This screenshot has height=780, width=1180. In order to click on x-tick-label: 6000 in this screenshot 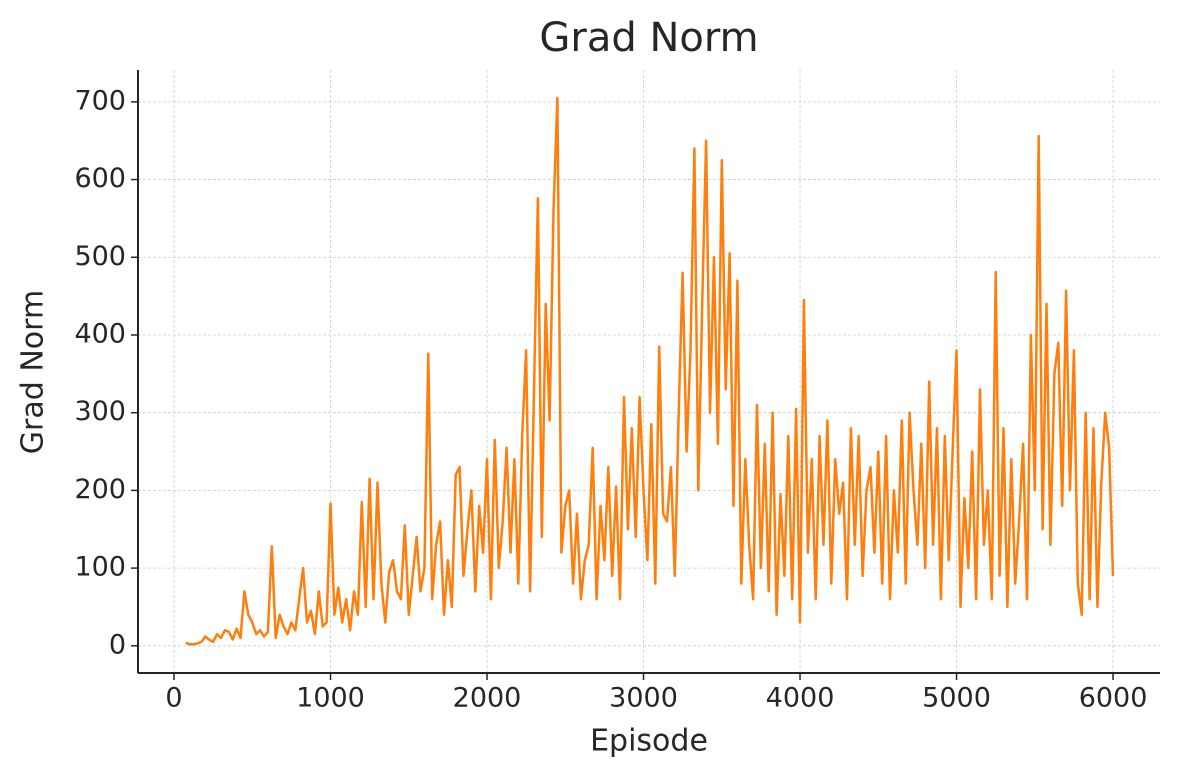, I will do `click(1113, 698)`.